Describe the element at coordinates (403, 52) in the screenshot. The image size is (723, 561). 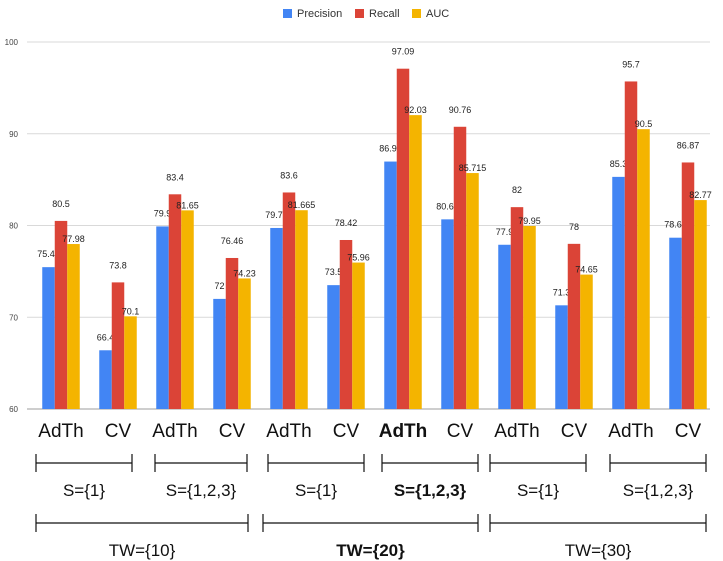
I see `data-label: 97.09` at that location.